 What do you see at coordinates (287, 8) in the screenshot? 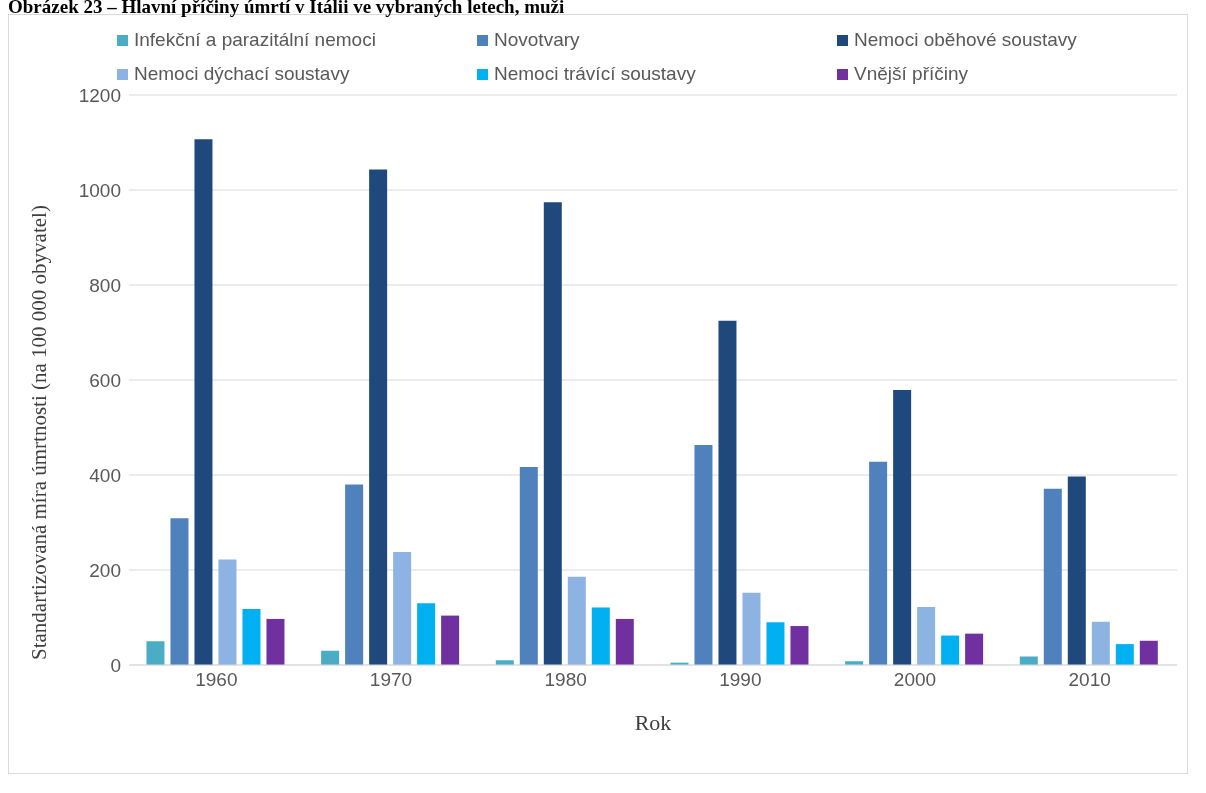
I see `chart-title: Obrázek 23 – Hlavní příčiny úmrtí v Itálii ve vybraných letech, muži` at bounding box center [287, 8].